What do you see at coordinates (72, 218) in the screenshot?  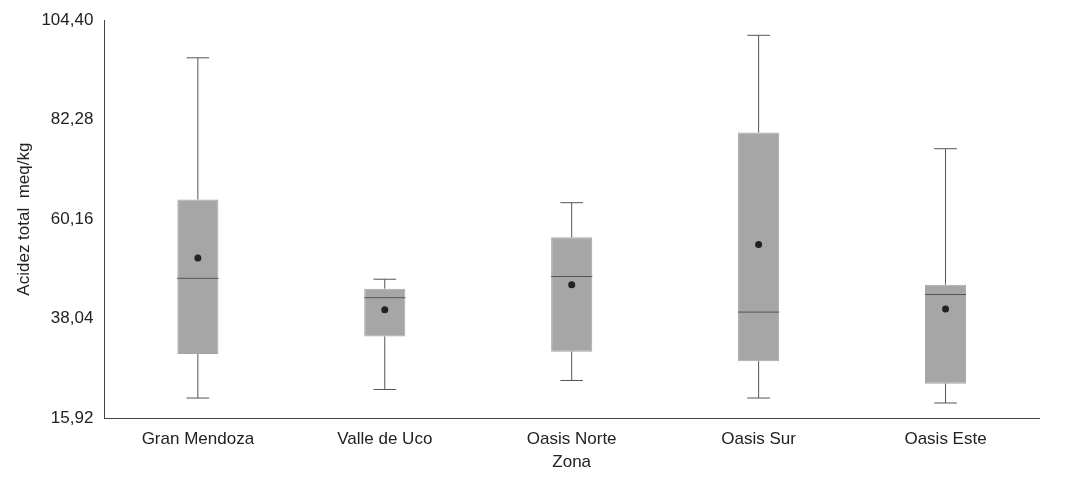 I see `y-tick-label: 60,16` at bounding box center [72, 218].